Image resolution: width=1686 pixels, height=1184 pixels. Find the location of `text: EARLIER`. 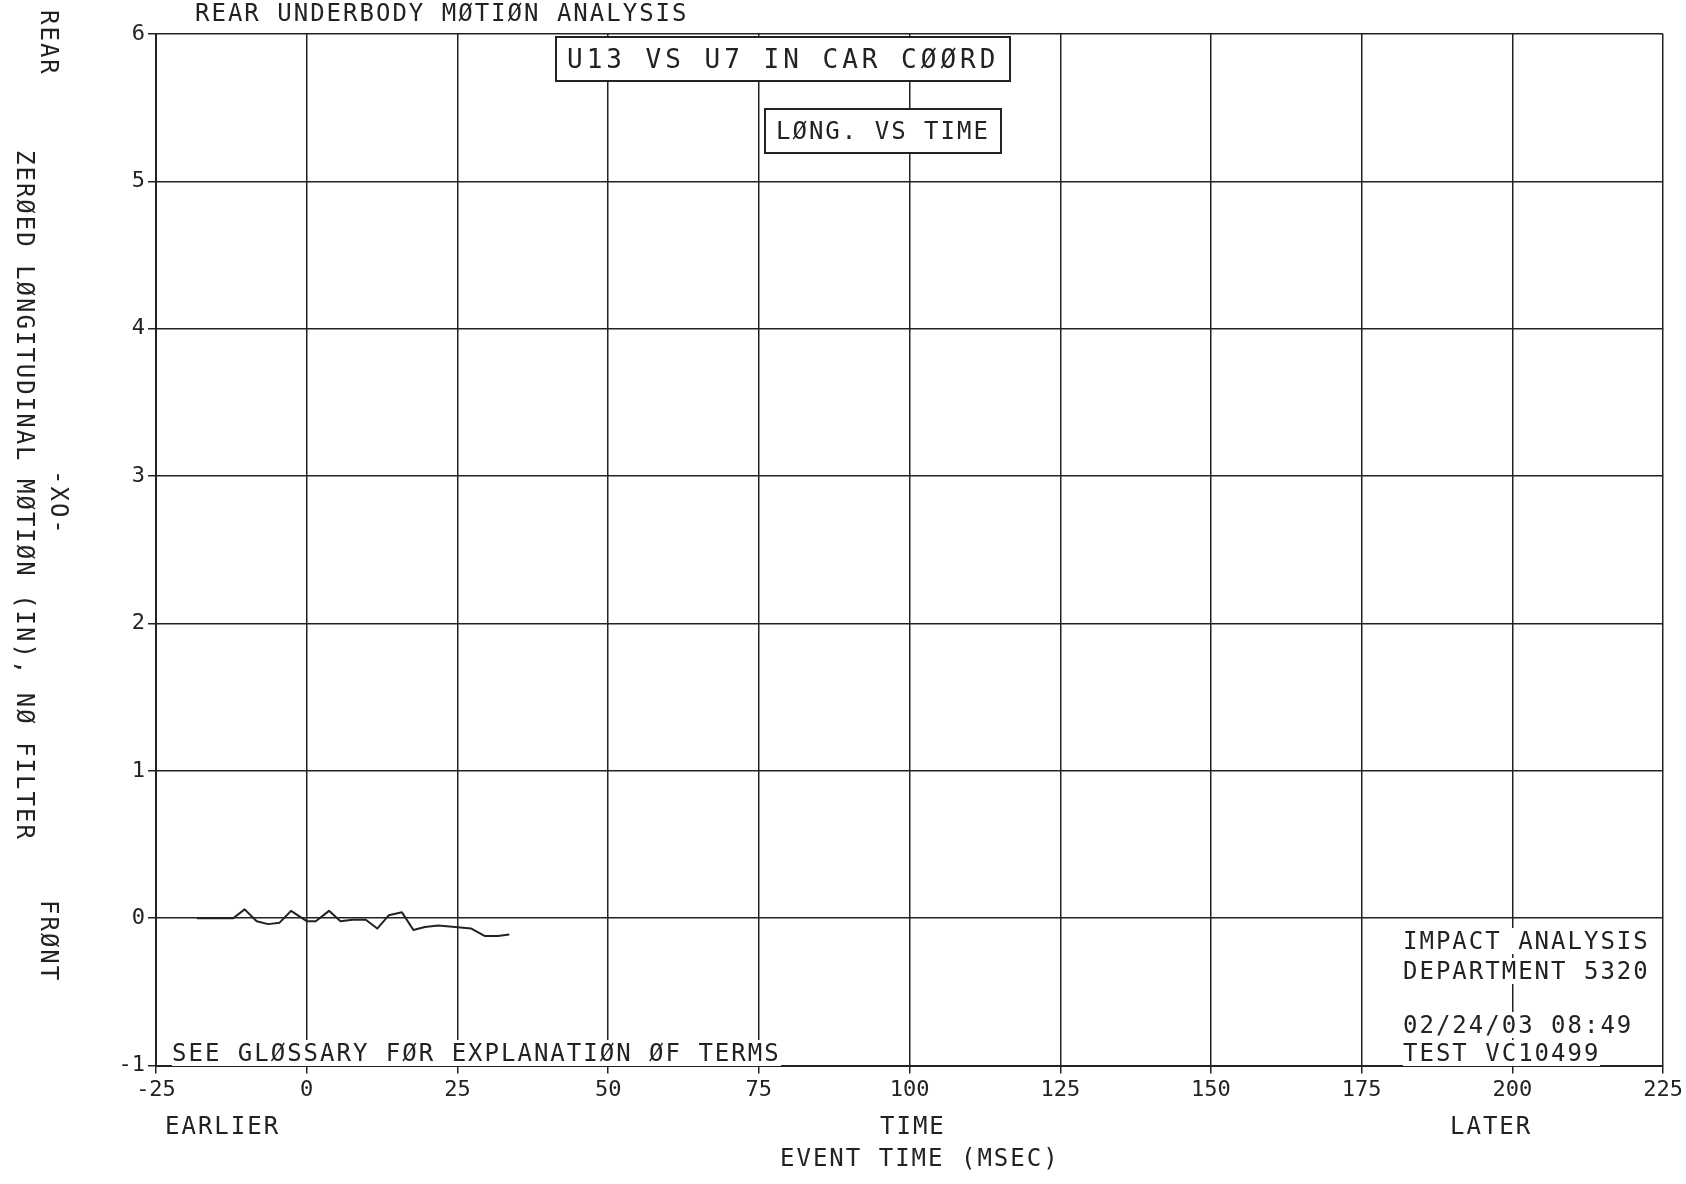

text: EARLIER is located at coordinates (223, 1126).